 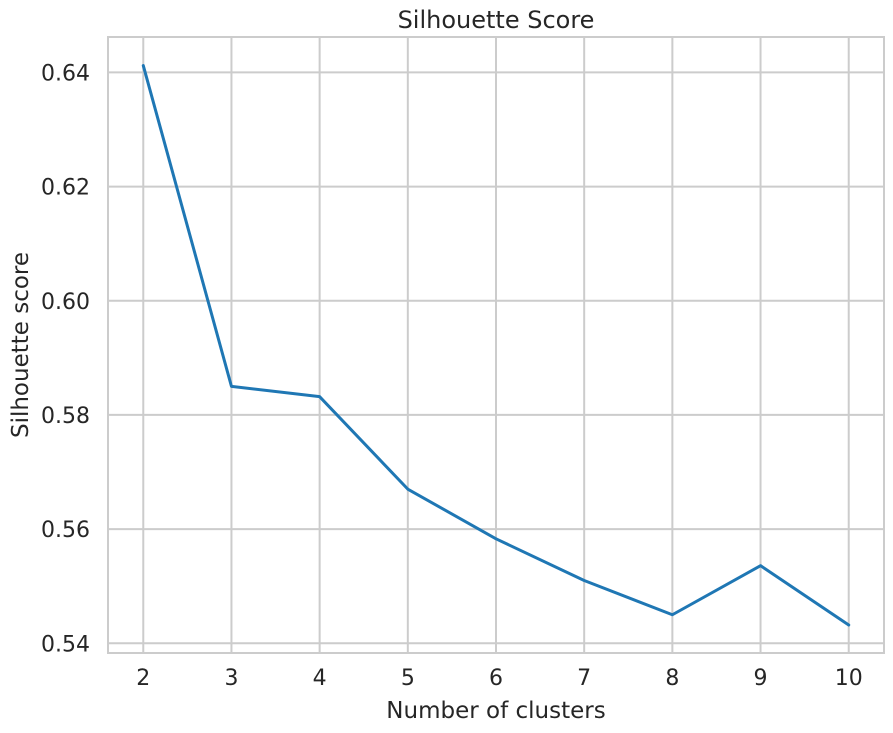 I want to click on x-tick-label: 7, so click(x=584, y=678).